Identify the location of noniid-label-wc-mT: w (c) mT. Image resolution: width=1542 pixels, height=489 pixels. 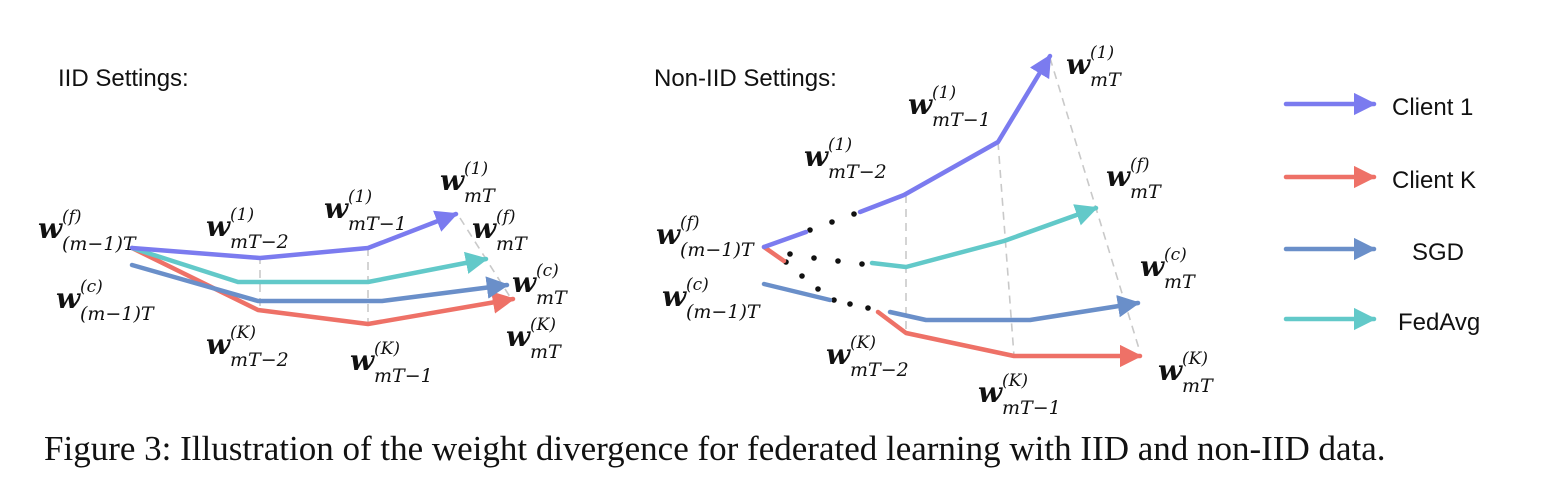
(1168, 269).